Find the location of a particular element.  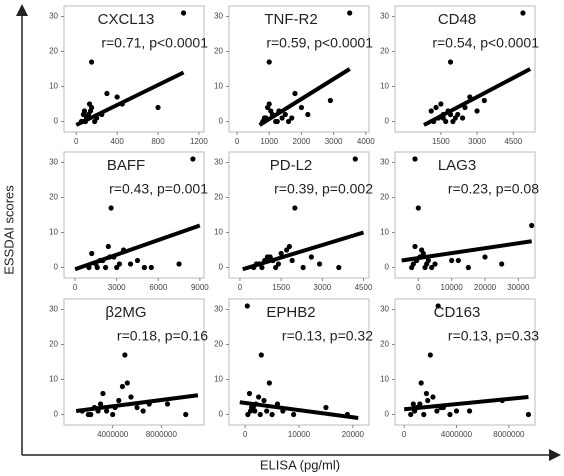

panel-title: BAFF is located at coordinates (126, 165).